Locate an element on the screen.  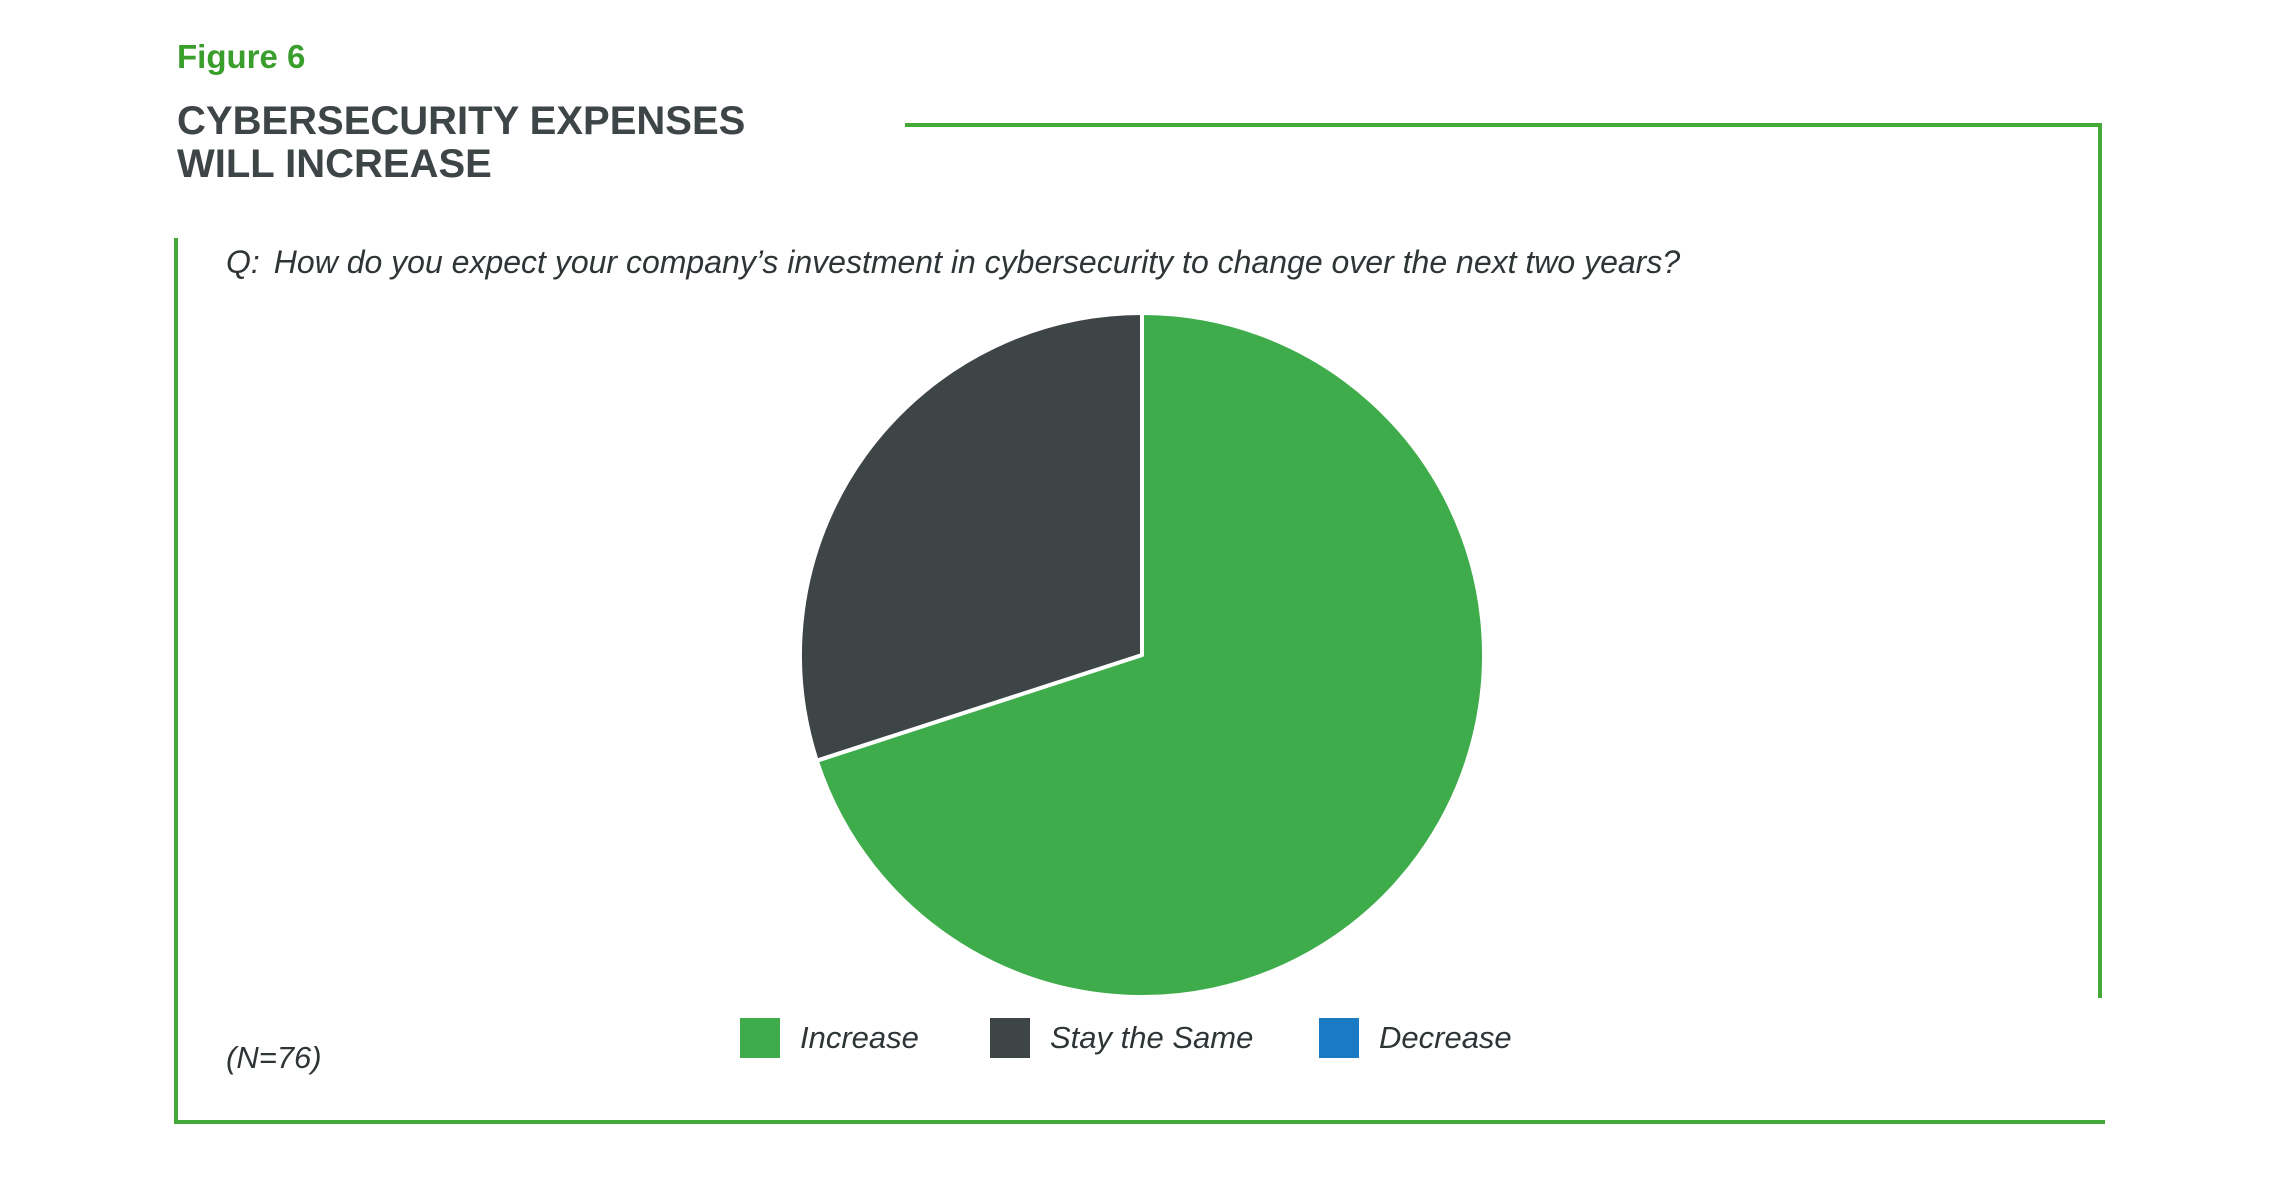
figure-title-line-1: CYBERSECURITY EXPENSES is located at coordinates (461, 121).